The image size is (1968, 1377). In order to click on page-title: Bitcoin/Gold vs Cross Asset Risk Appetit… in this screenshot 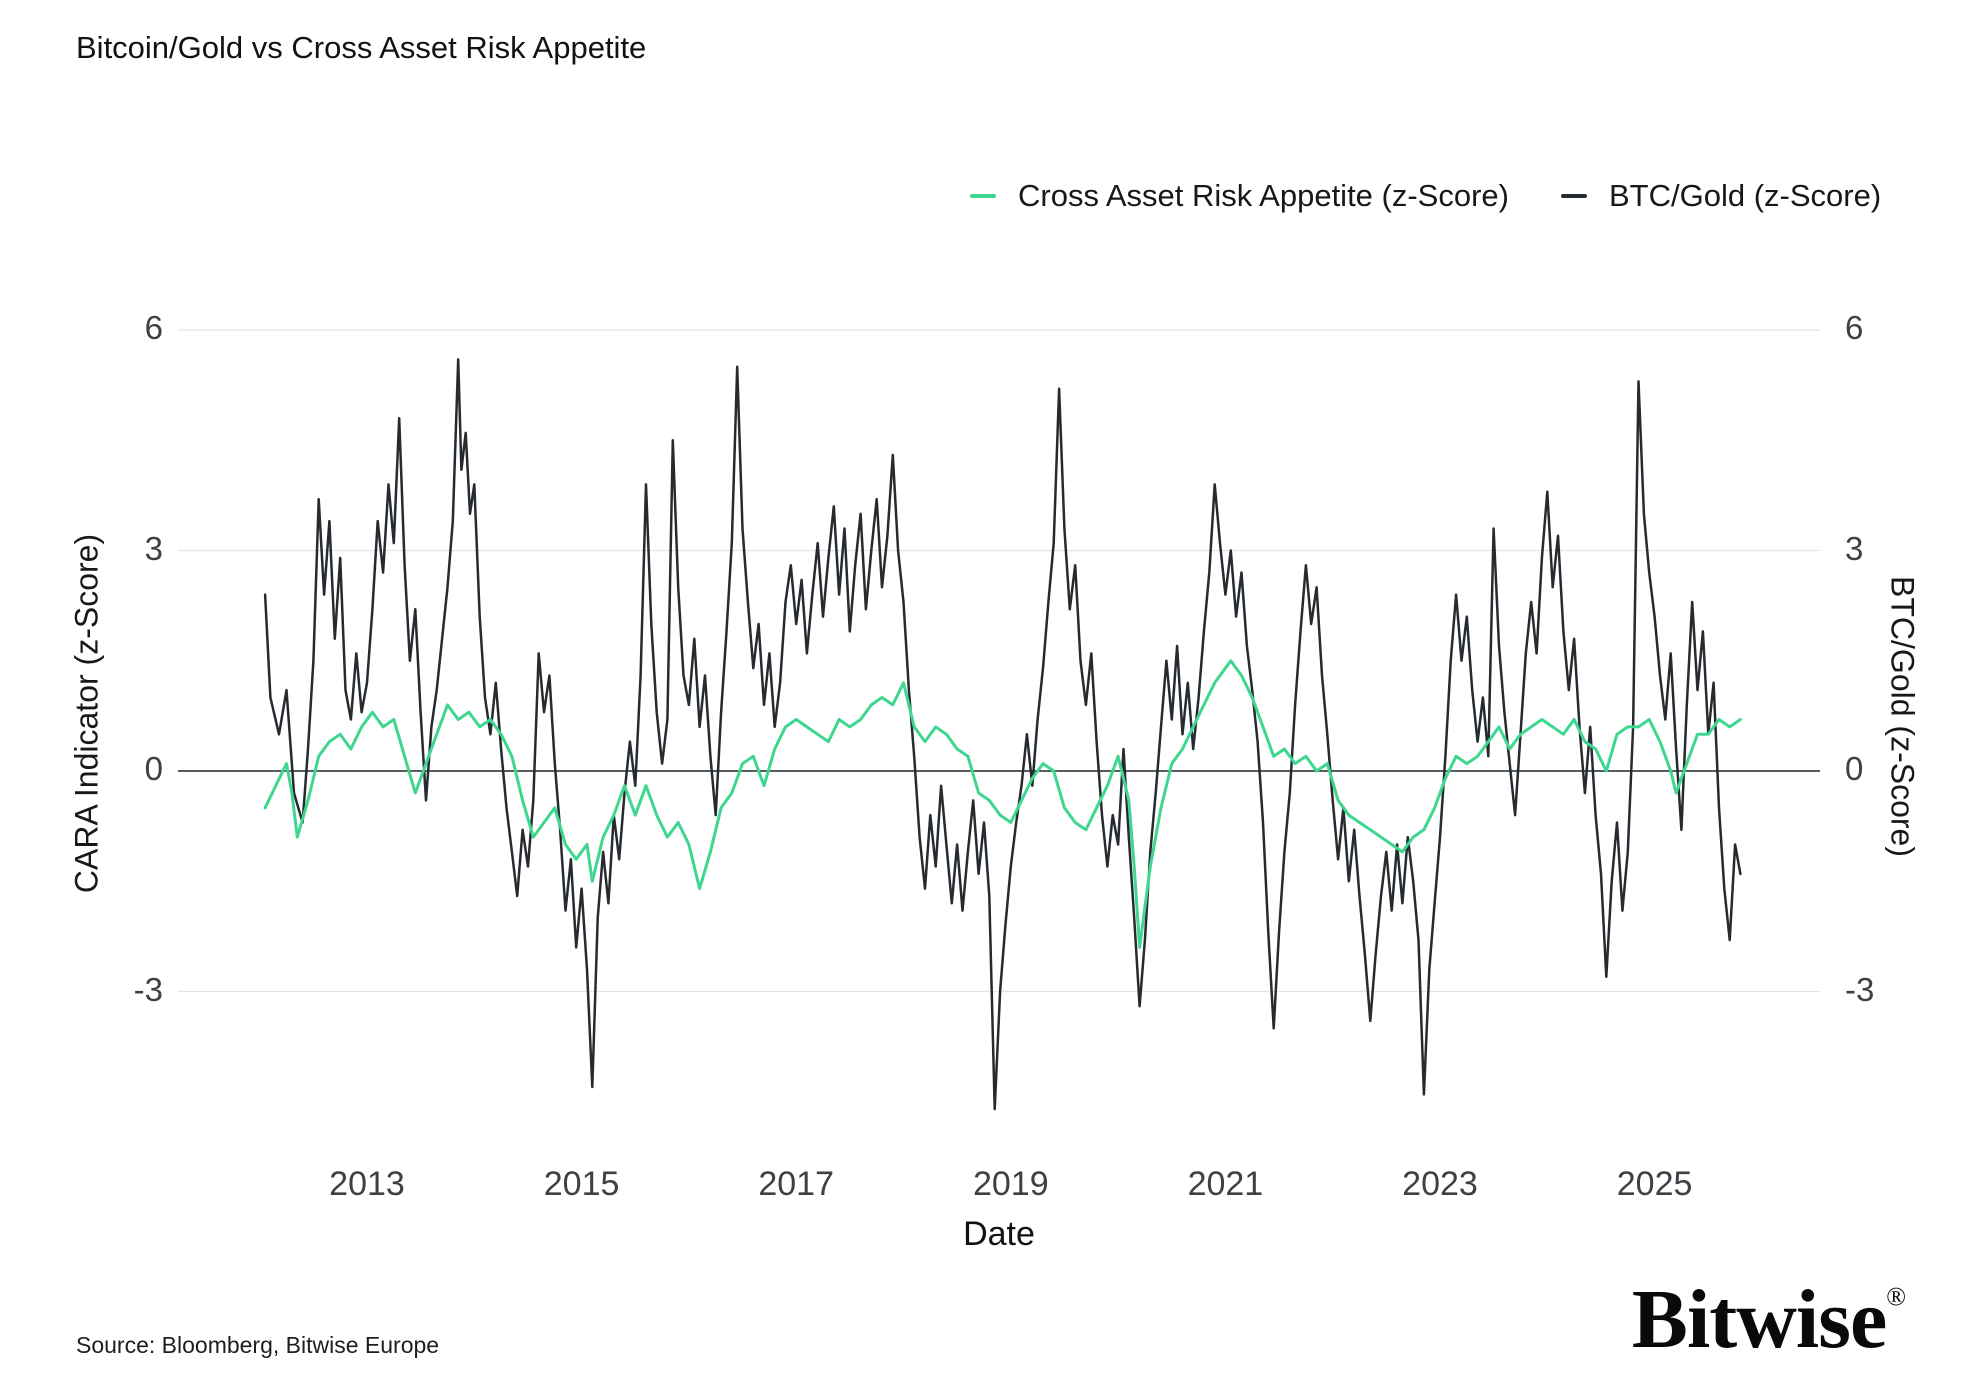, I will do `click(361, 47)`.